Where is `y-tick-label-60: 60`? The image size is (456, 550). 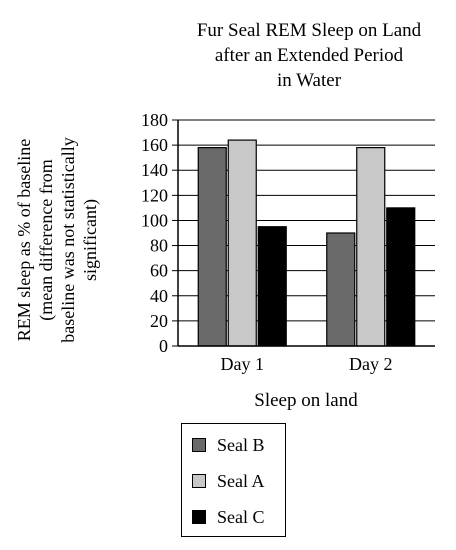 y-tick-label-60: 60 is located at coordinates (159, 271).